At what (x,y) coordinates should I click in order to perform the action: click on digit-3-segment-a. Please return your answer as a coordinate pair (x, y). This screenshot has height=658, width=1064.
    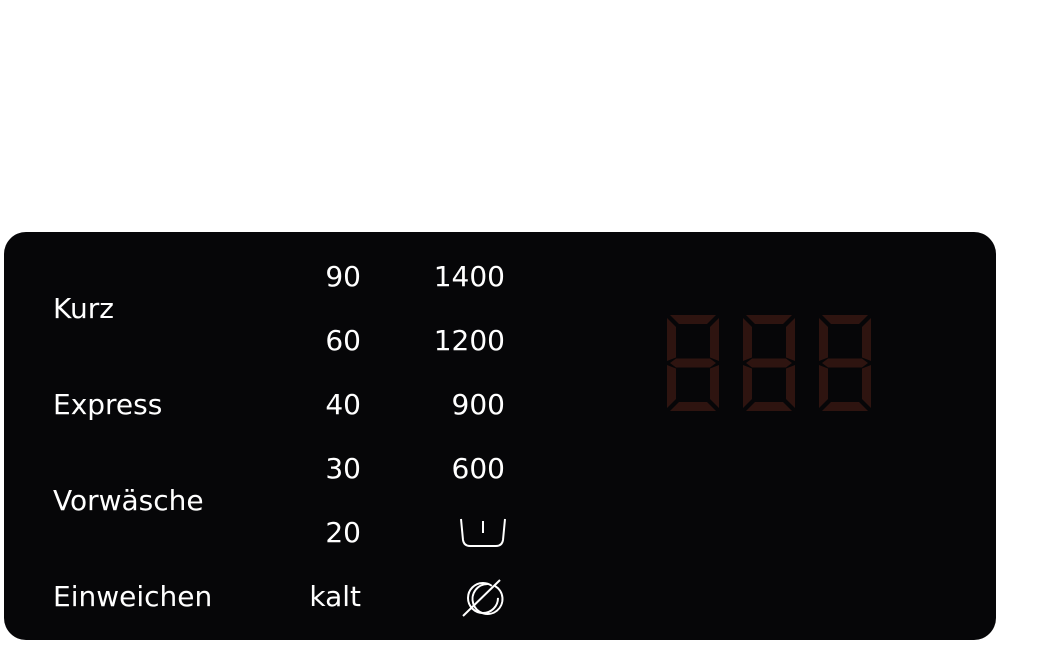
    Looking at the image, I should click on (845, 319).